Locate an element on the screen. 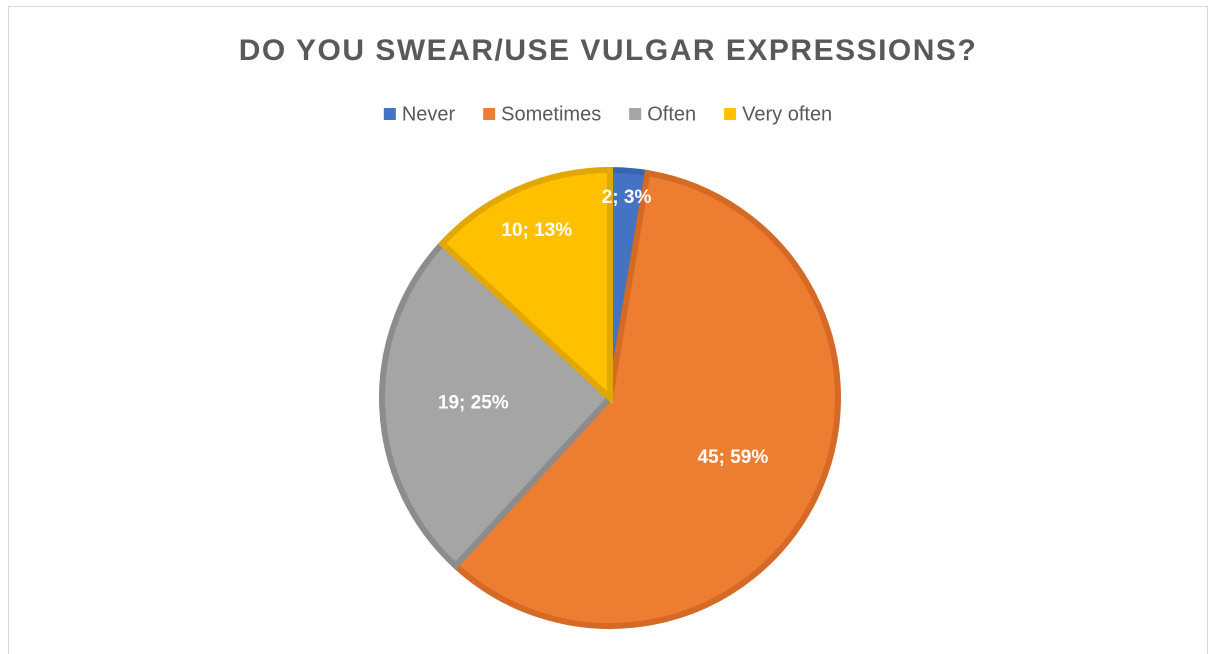  legend-label: Never is located at coordinates (429, 114).